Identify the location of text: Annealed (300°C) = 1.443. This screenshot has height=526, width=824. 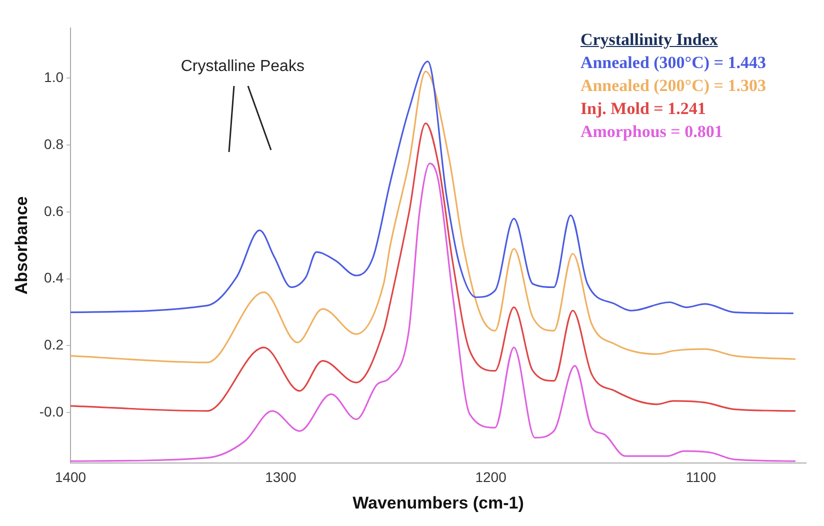
(673, 63).